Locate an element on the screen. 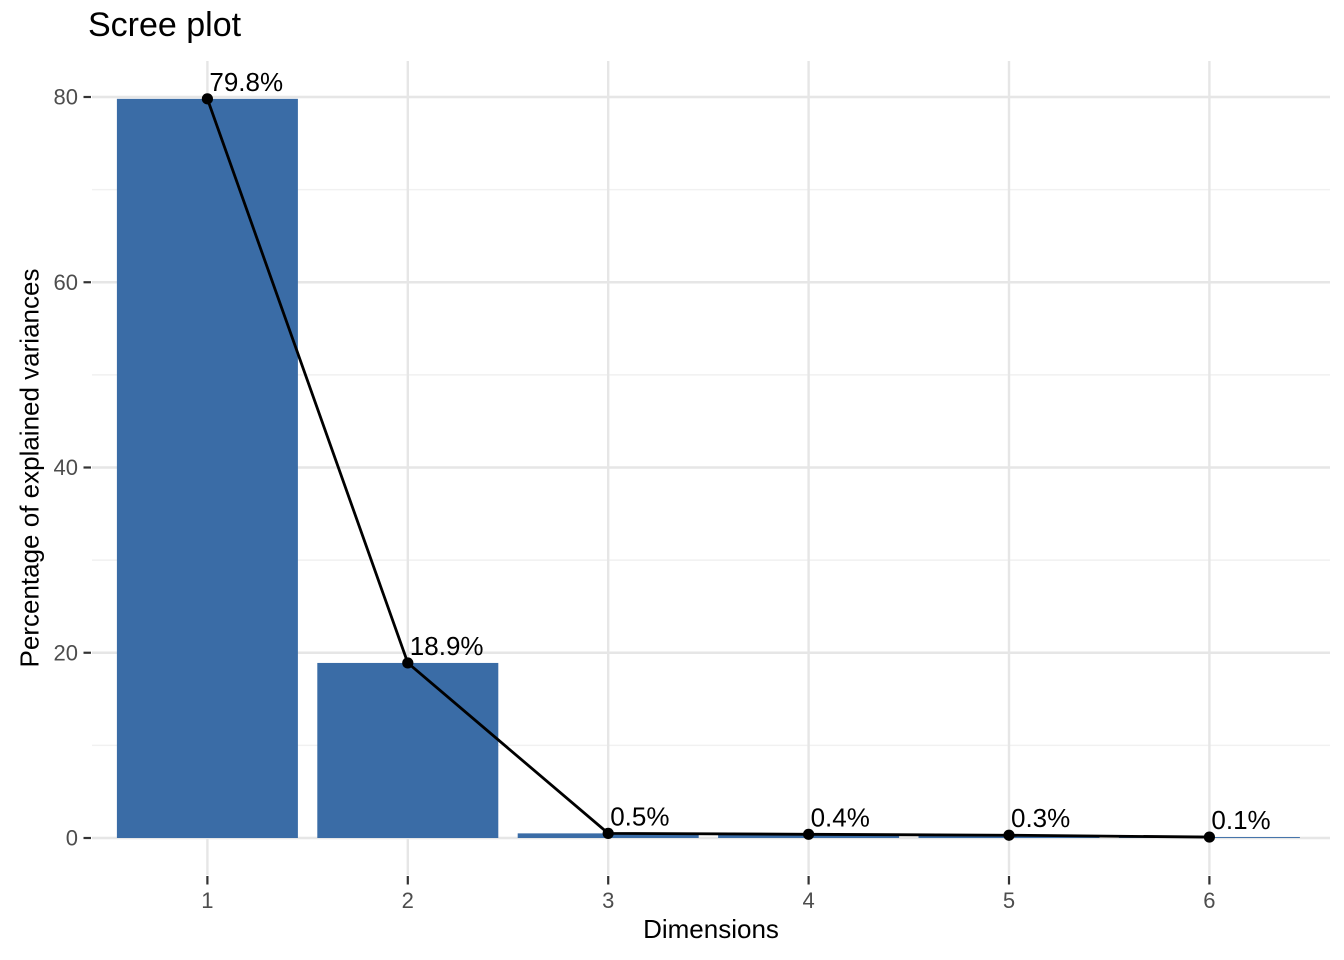  data-label: 0.3% is located at coordinates (1040, 818).